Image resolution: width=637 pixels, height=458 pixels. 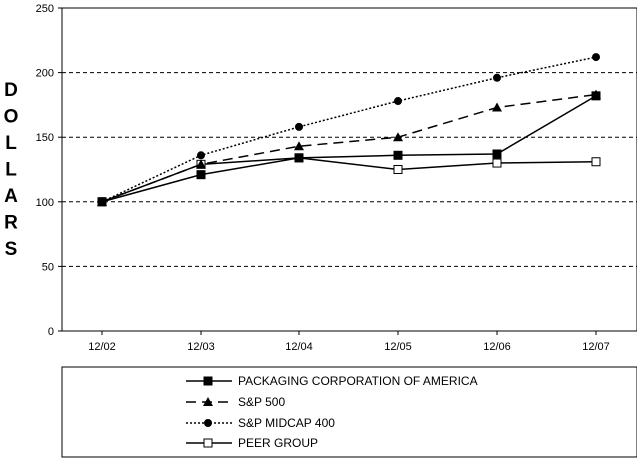 I want to click on y-tick-label: 0, so click(x=51, y=332).